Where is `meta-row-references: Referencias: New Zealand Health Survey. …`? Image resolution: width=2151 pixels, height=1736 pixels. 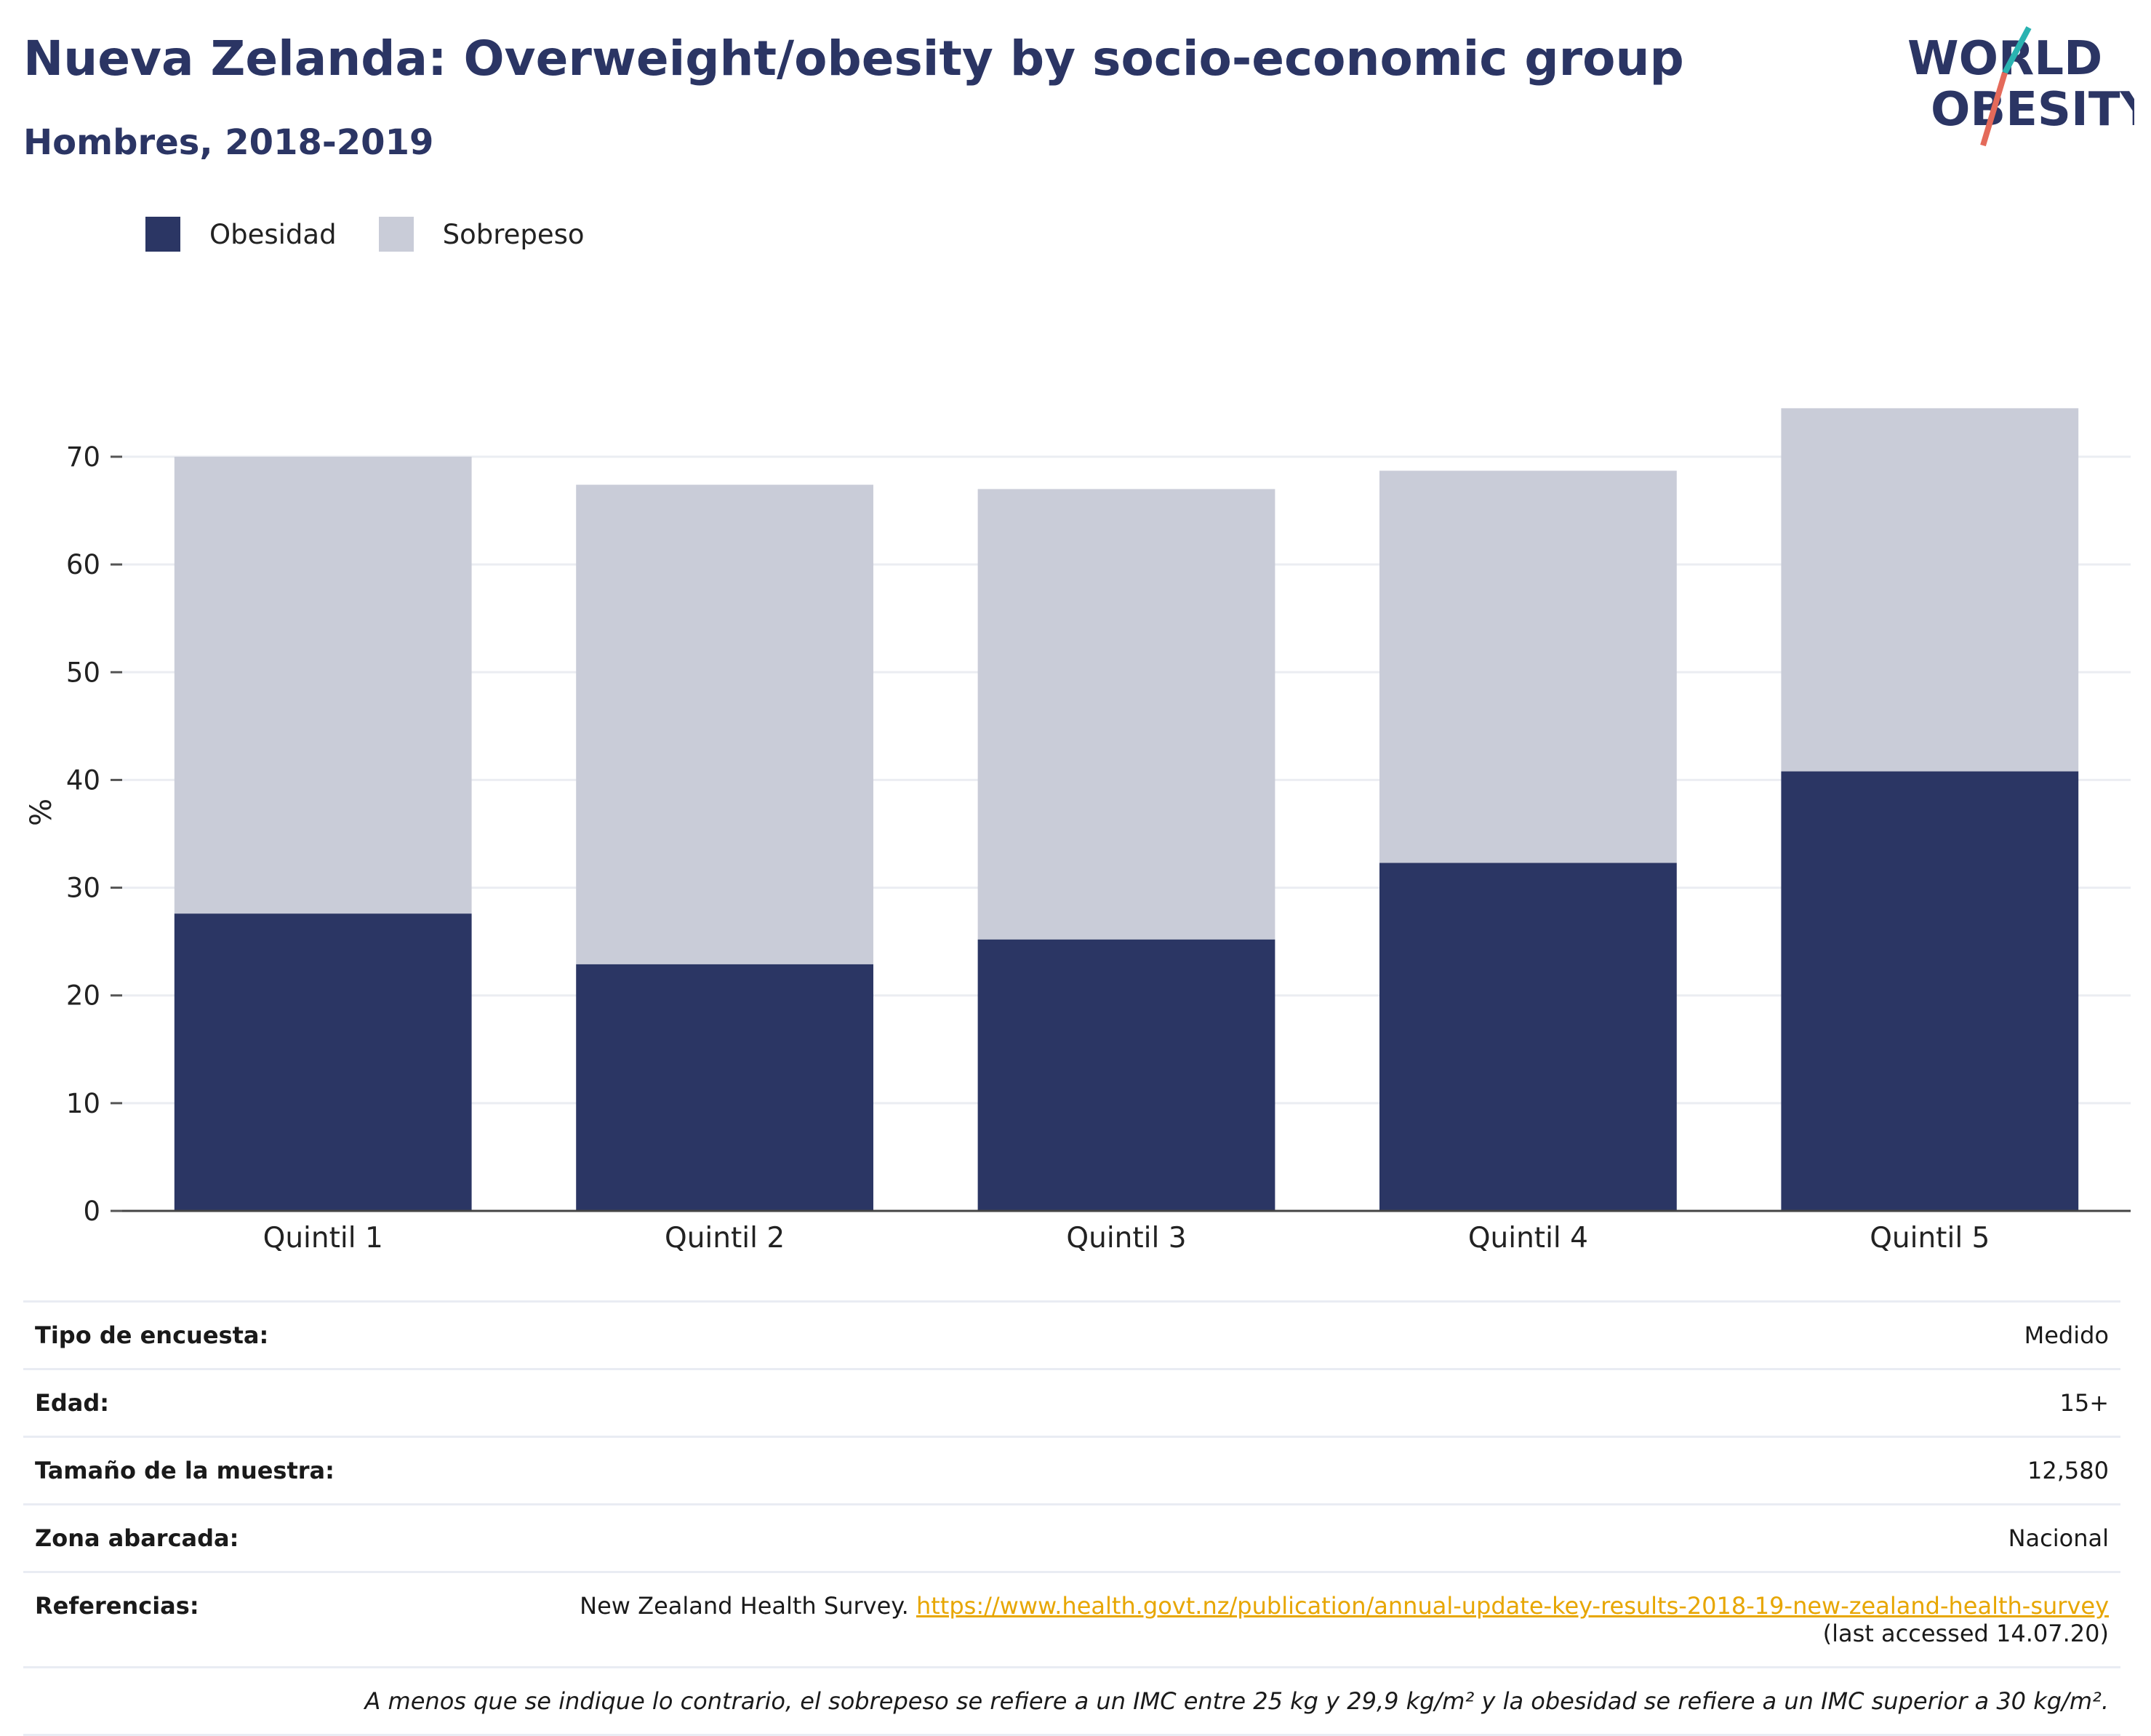
meta-row-references: Referencias: New Zealand Health Survey. … is located at coordinates (1071, 1618).